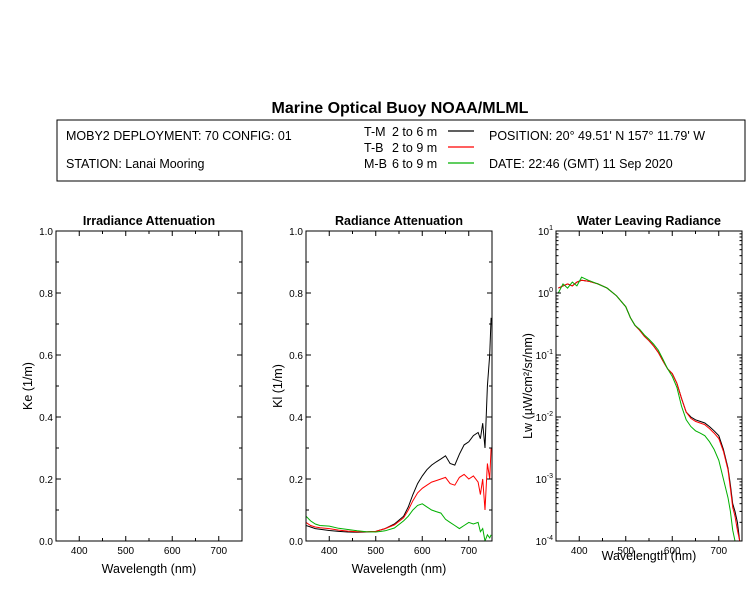 Image resolution: width=750 pixels, height=600 pixels. Describe the element at coordinates (414, 132) in the screenshot. I see `legend-range-t-m: 2 to 6 m` at that location.